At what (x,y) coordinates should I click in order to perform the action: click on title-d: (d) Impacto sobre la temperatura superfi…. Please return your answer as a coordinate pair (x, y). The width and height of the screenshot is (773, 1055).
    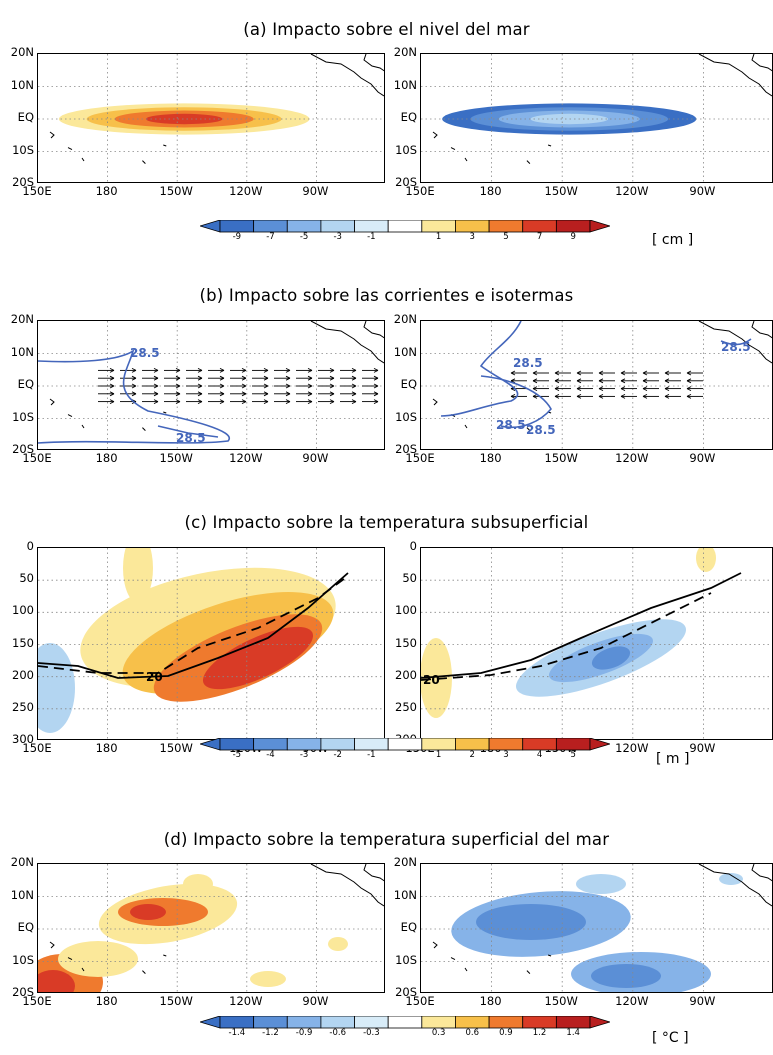
    Looking at the image, I should click on (386, 839).